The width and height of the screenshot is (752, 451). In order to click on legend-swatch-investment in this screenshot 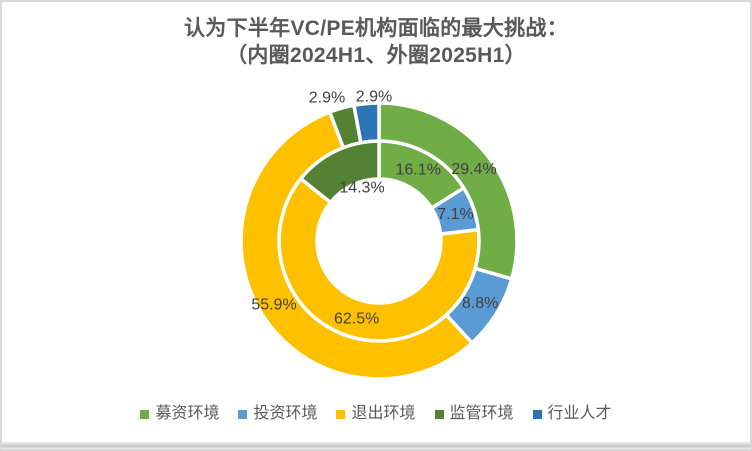, I will do `click(243, 414)`.